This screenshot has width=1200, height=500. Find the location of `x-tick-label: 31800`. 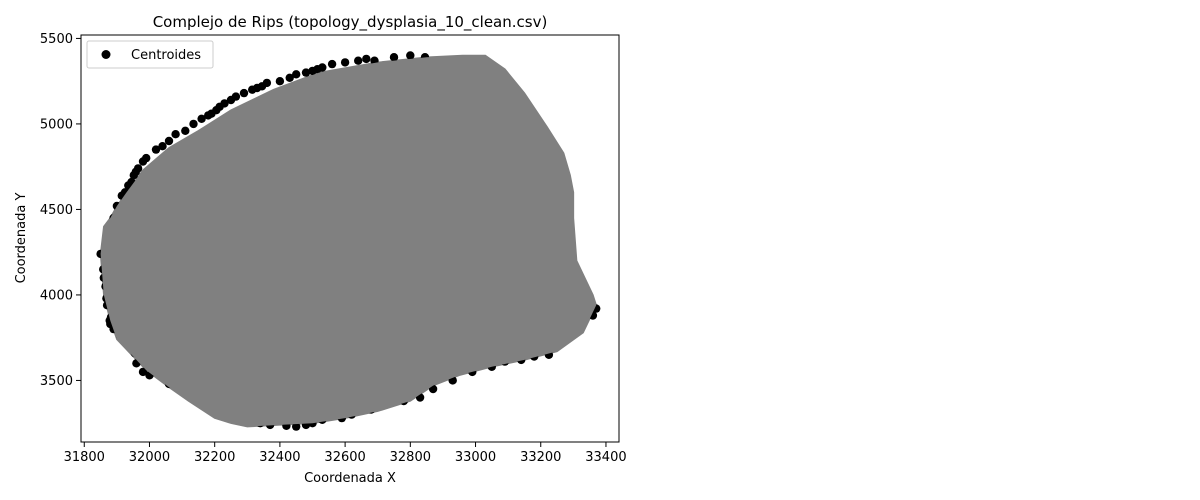

x-tick-label: 31800 is located at coordinates (84, 457).